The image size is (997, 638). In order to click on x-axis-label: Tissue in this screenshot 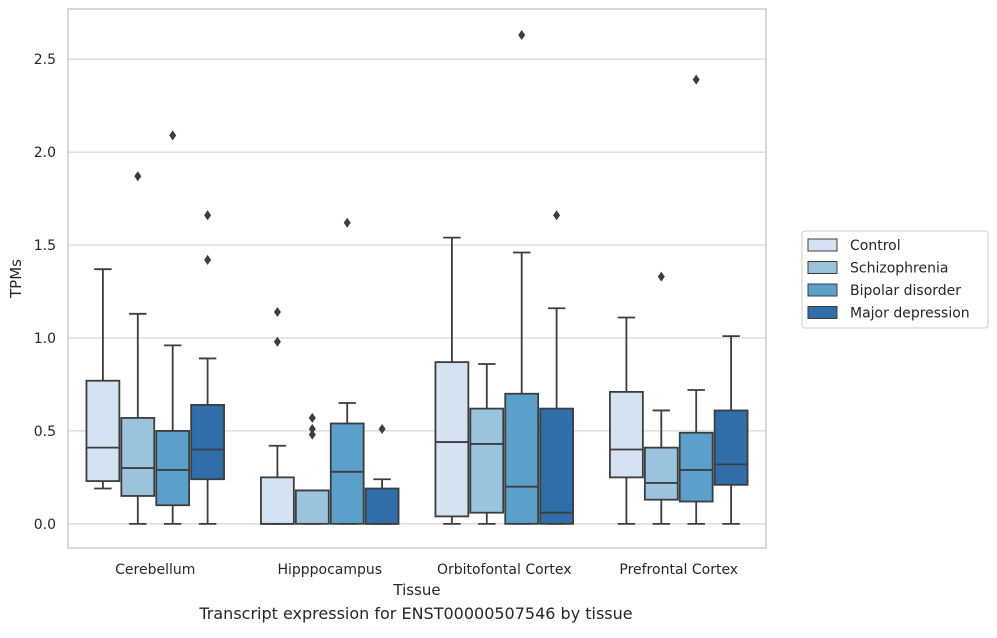, I will do `click(416, 590)`.